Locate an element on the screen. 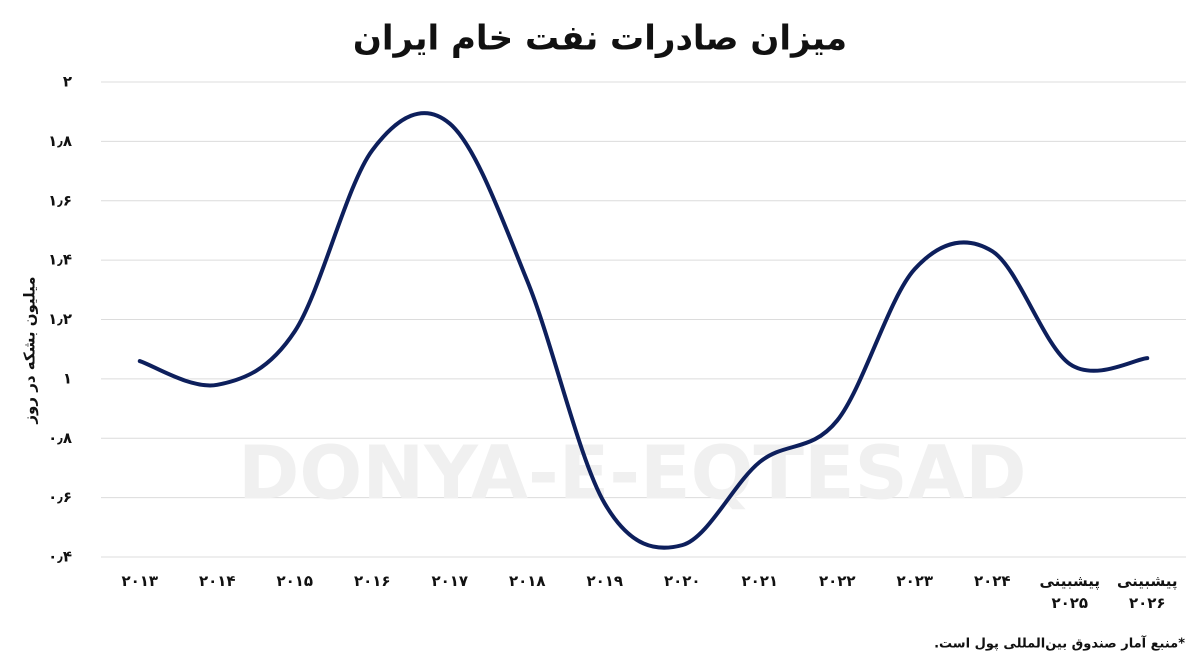 This screenshot has height=668, width=1200. y-tick-label: ۱٫۶ is located at coordinates (60, 200).